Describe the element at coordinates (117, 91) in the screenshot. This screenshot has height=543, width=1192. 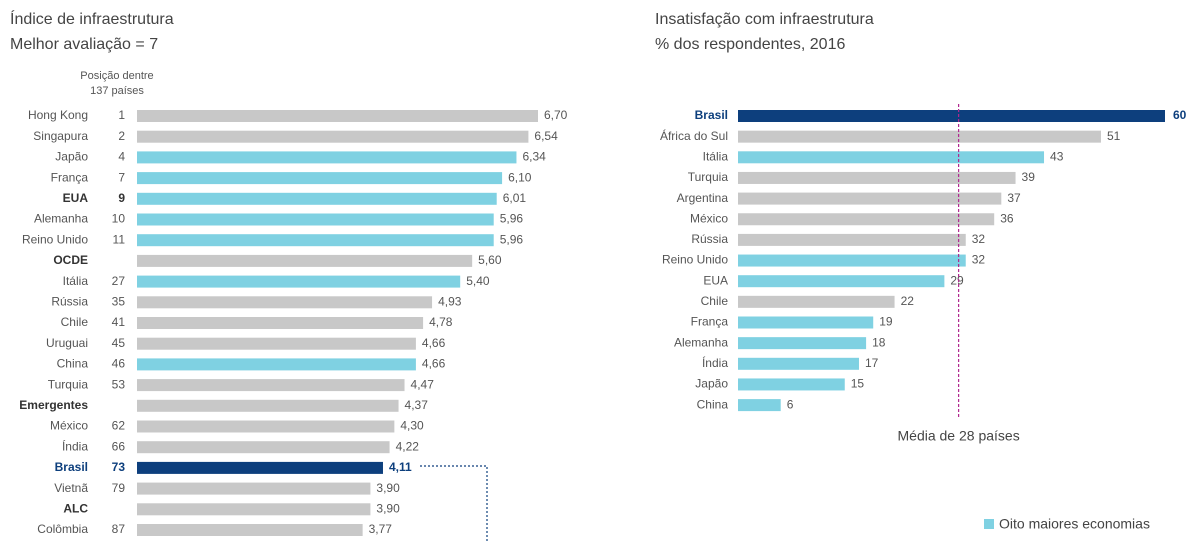
I see `rank-header: 137 países` at that location.